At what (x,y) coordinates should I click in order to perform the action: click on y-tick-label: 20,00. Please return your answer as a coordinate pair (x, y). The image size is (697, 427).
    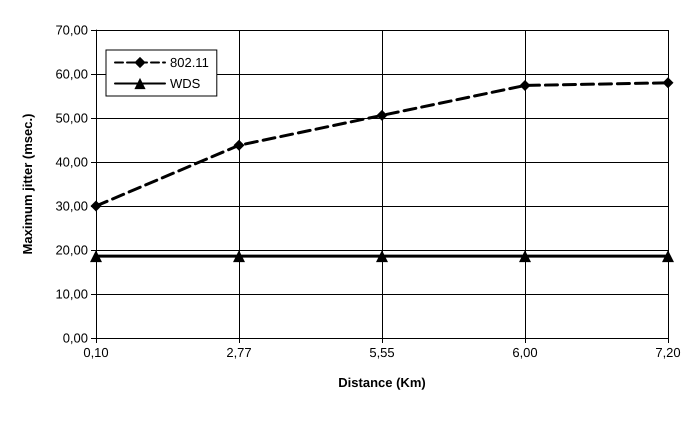
    Looking at the image, I should click on (71, 250).